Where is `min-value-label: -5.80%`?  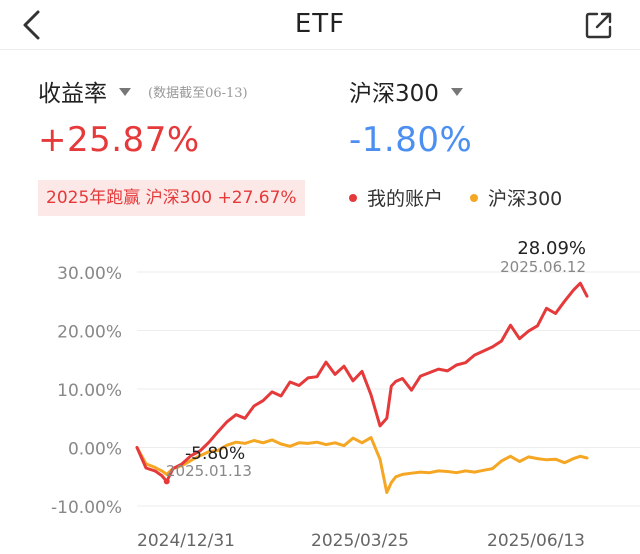 min-value-label: -5.80% is located at coordinates (215, 454).